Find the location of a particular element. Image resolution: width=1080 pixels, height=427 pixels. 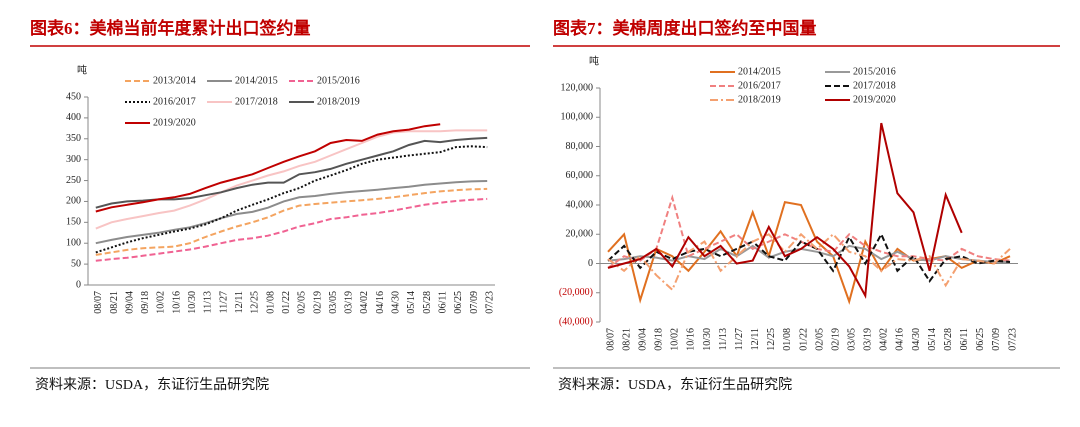

y-tick-label: 80,000 is located at coordinates (580, 146).